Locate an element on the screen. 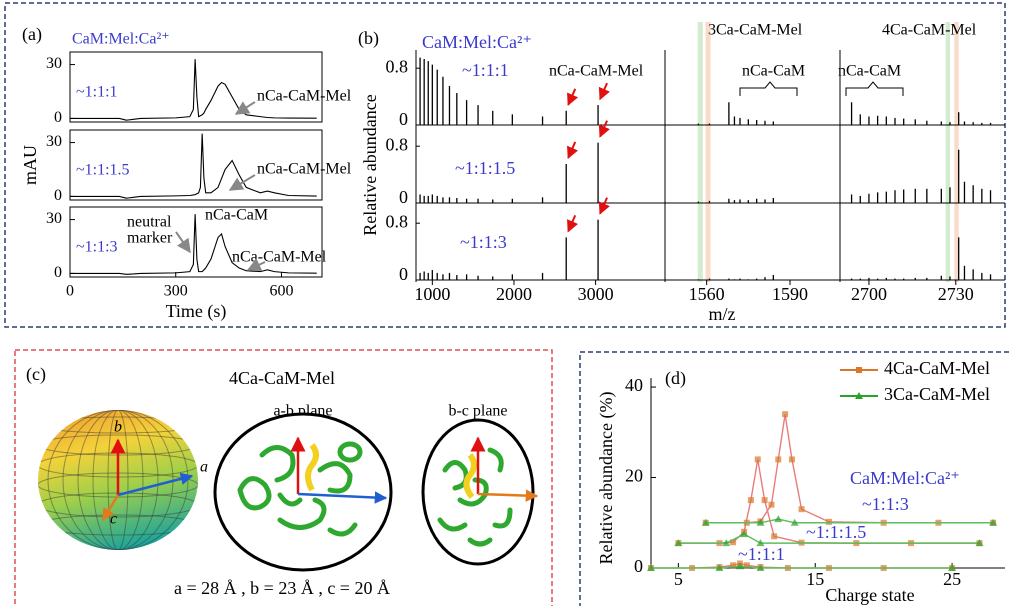 This screenshot has width=1010, height=606. x-tick-label: 300 is located at coordinates (176, 291).